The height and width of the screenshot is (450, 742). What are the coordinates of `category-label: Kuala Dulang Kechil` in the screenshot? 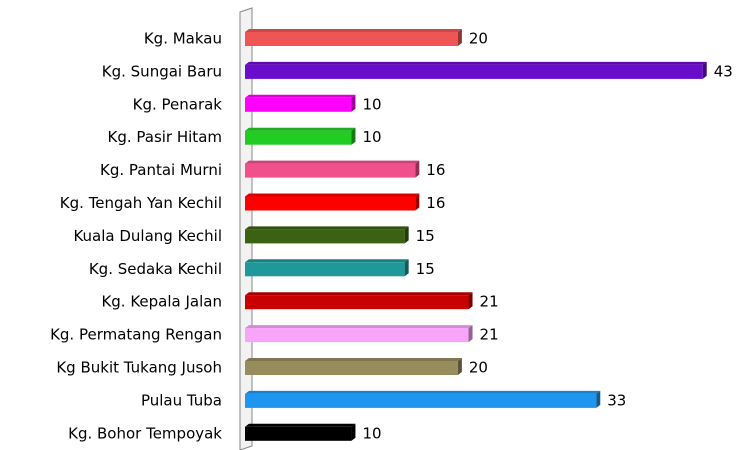 It's located at (147, 236).